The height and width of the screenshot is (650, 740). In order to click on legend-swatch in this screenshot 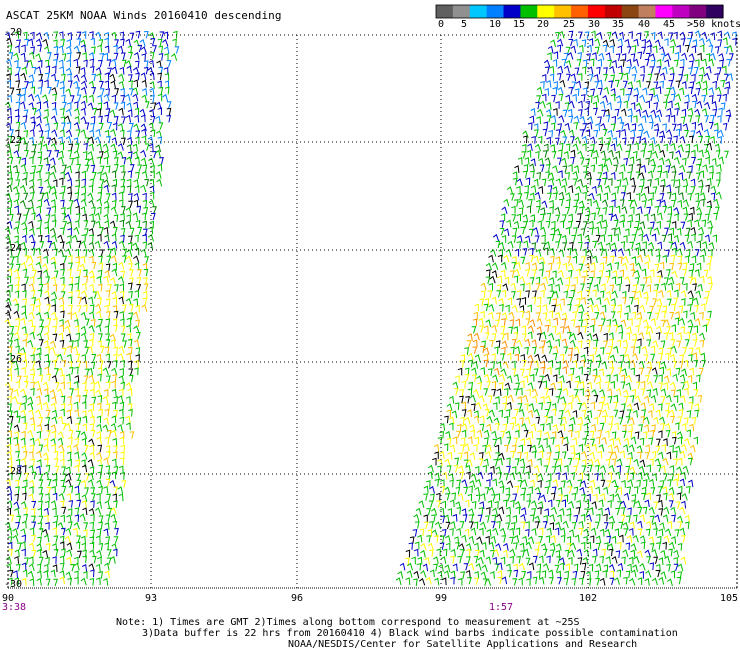, I will do `click(445, 11)`.